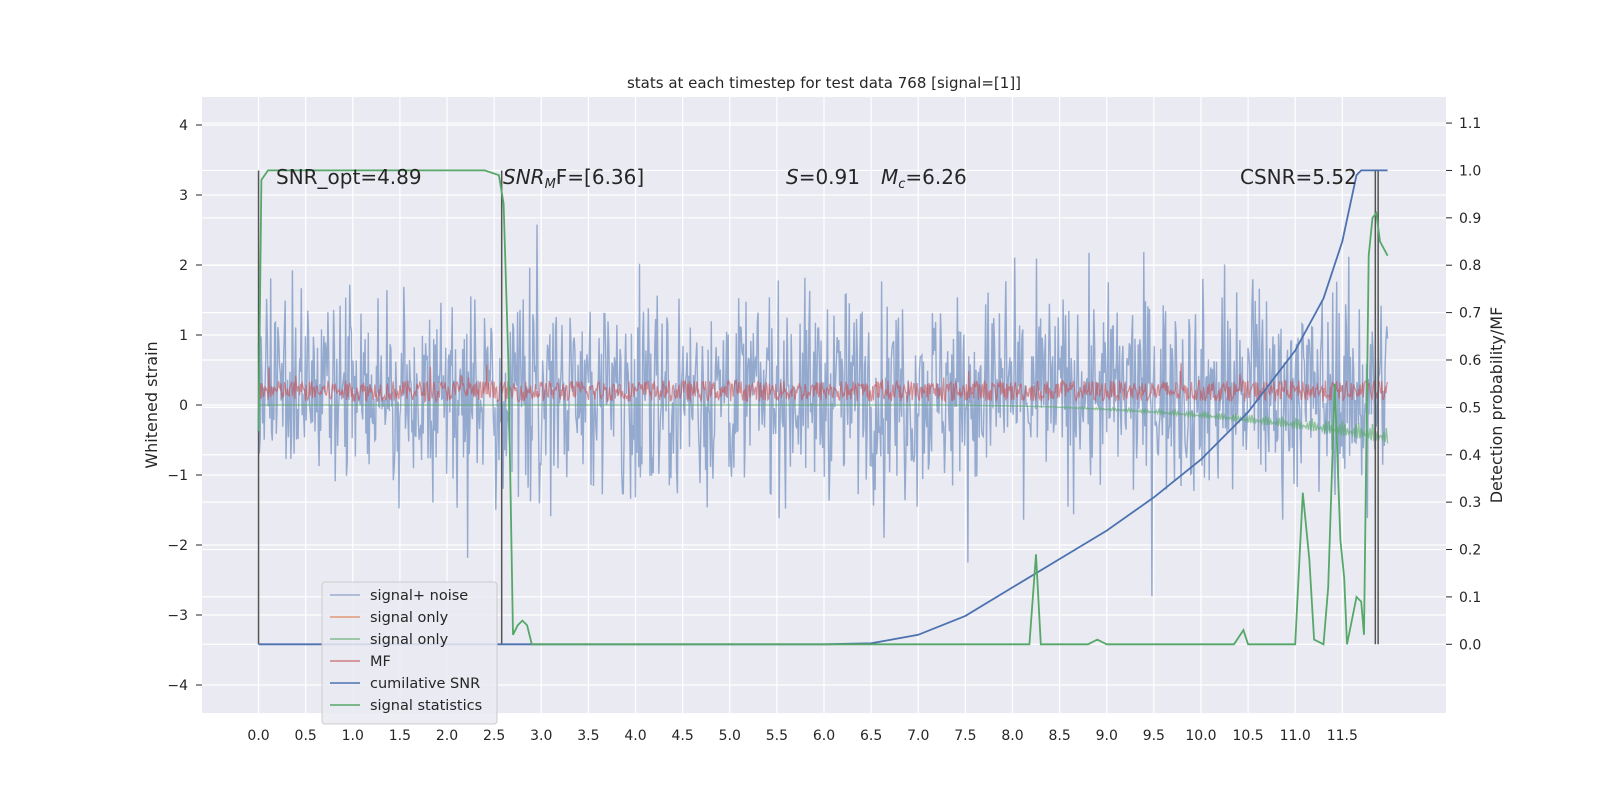 This screenshot has width=1600, height=804. What do you see at coordinates (183, 266) in the screenshot?
I see `y-tick-label: 2` at bounding box center [183, 266].